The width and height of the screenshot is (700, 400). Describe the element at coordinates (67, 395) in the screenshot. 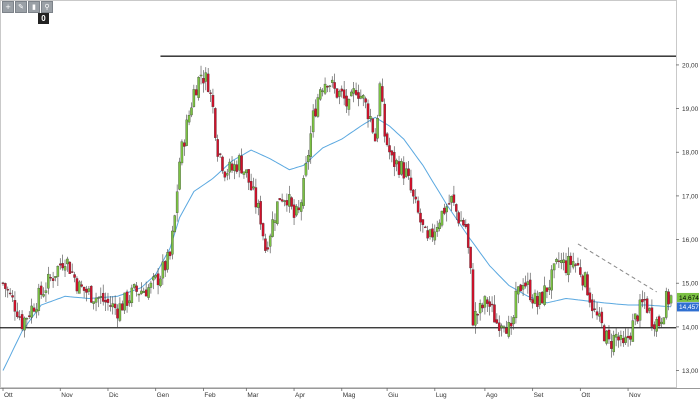

I see `x-tick-label: Nov` at that location.